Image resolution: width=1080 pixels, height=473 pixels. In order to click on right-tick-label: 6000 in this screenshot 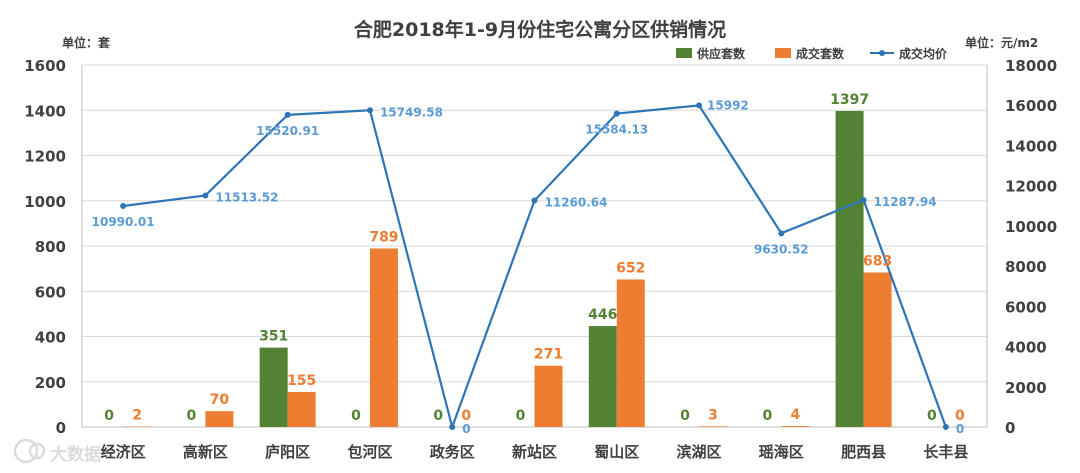, I will do `click(1026, 307)`.